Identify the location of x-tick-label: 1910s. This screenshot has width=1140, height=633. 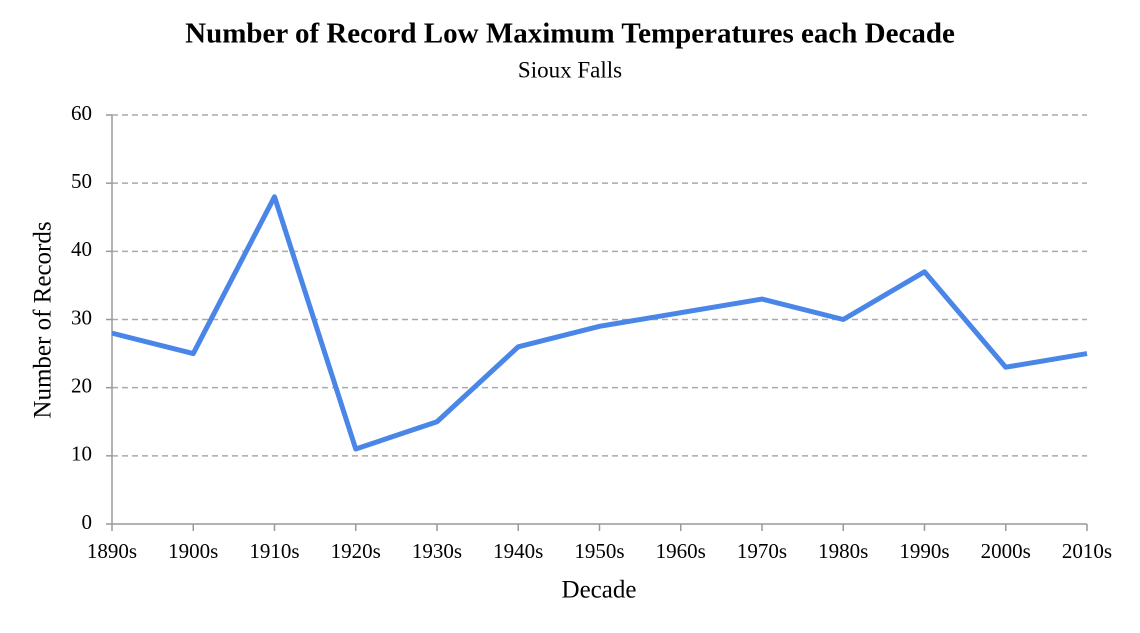
(274, 551).